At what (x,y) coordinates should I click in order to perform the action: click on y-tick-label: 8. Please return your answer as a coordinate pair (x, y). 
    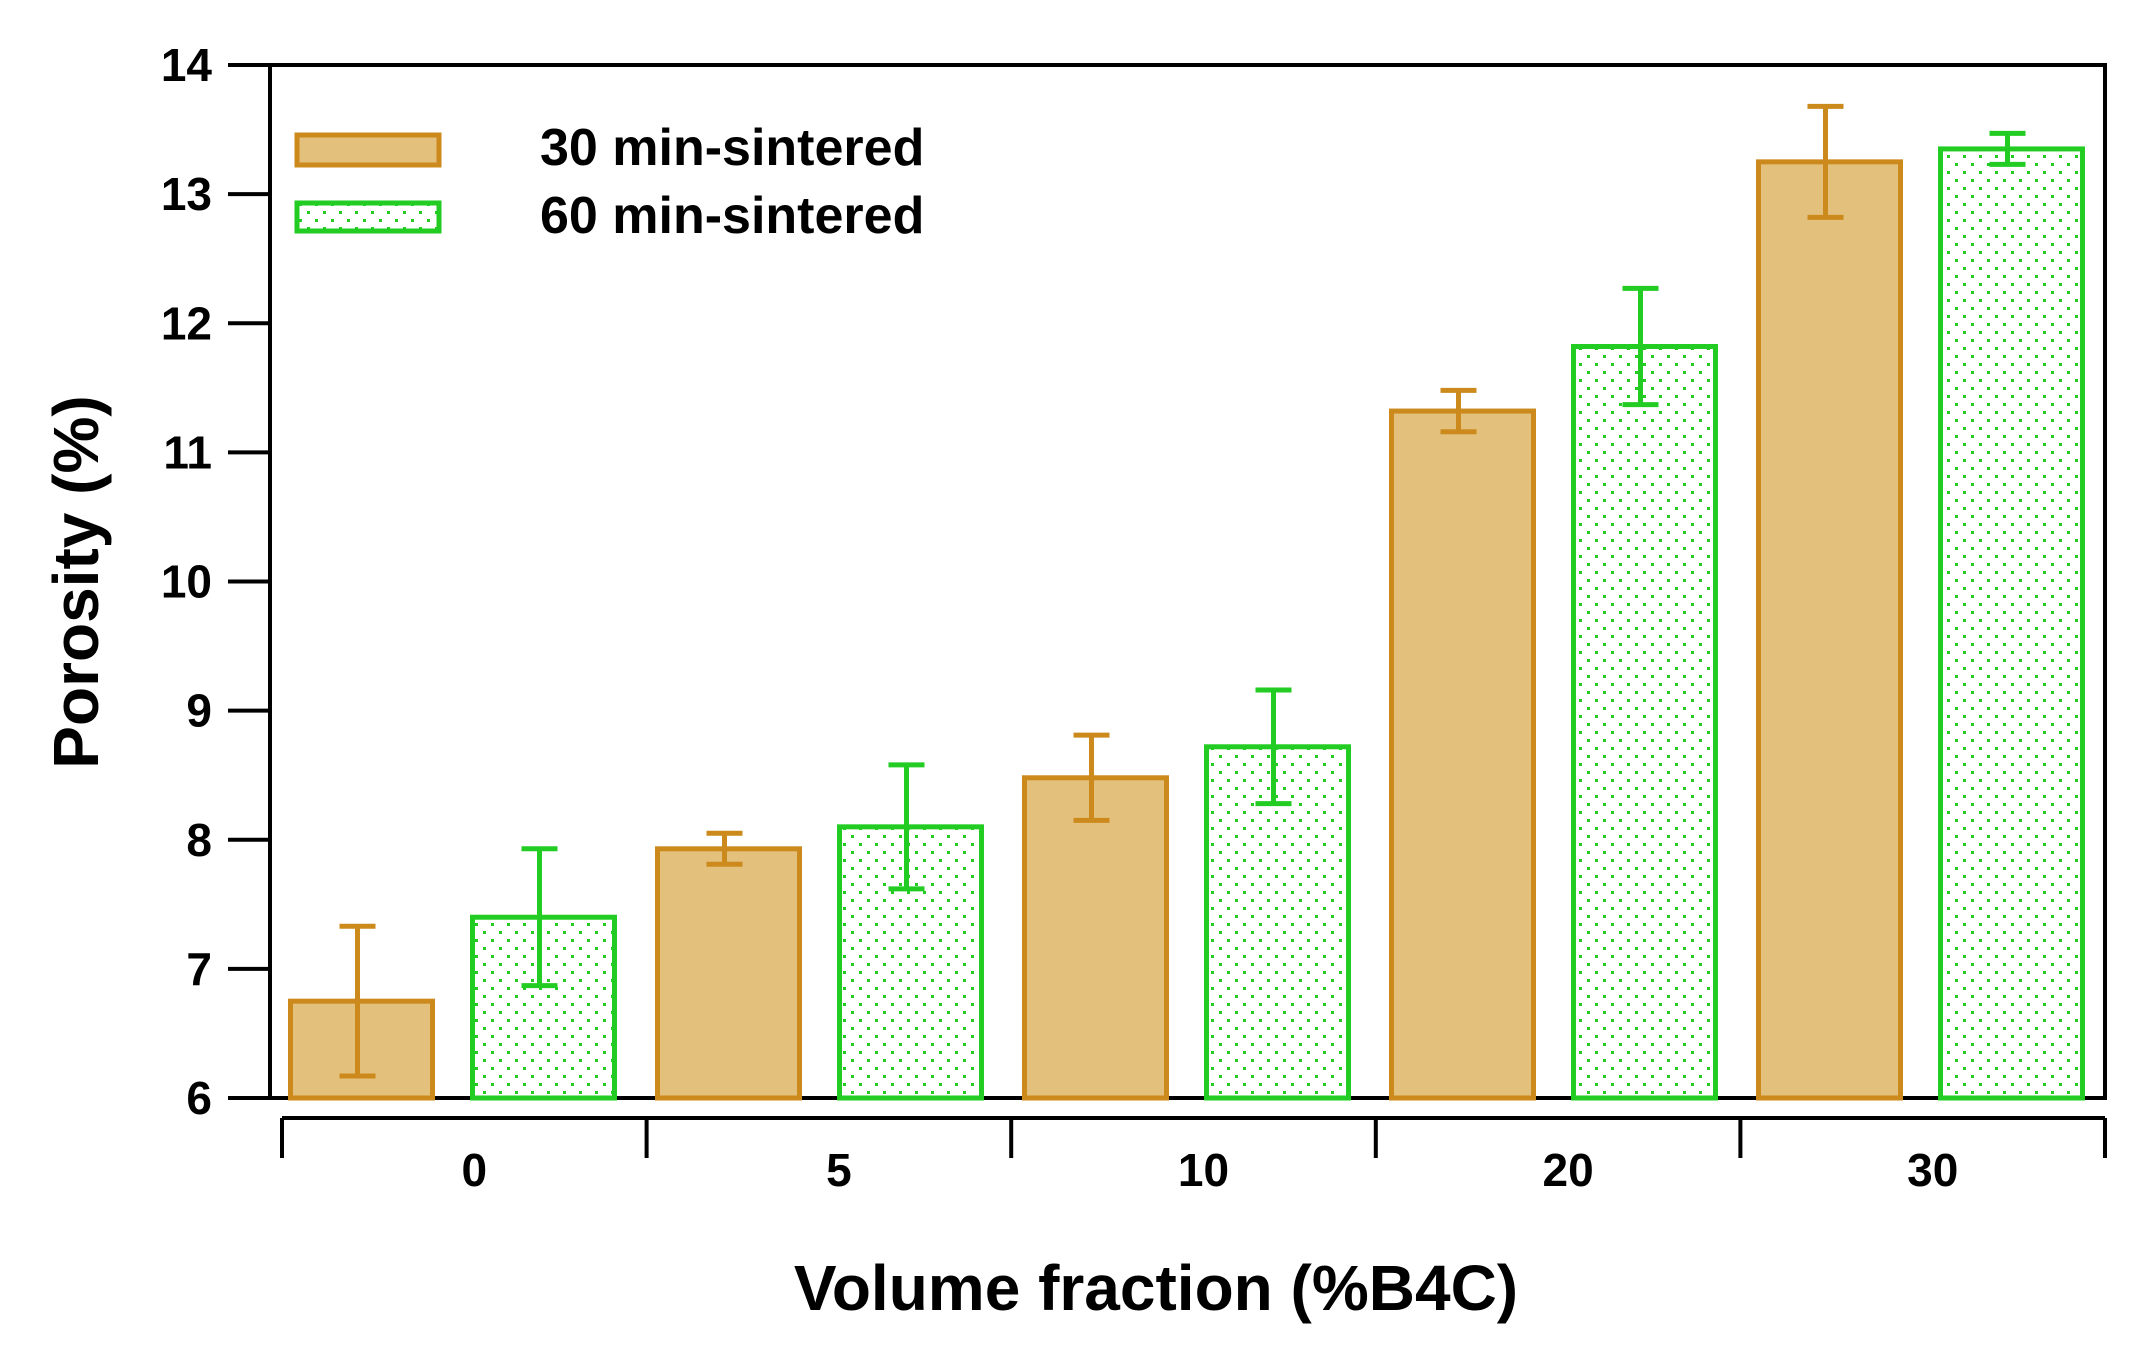
    Looking at the image, I should click on (199, 840).